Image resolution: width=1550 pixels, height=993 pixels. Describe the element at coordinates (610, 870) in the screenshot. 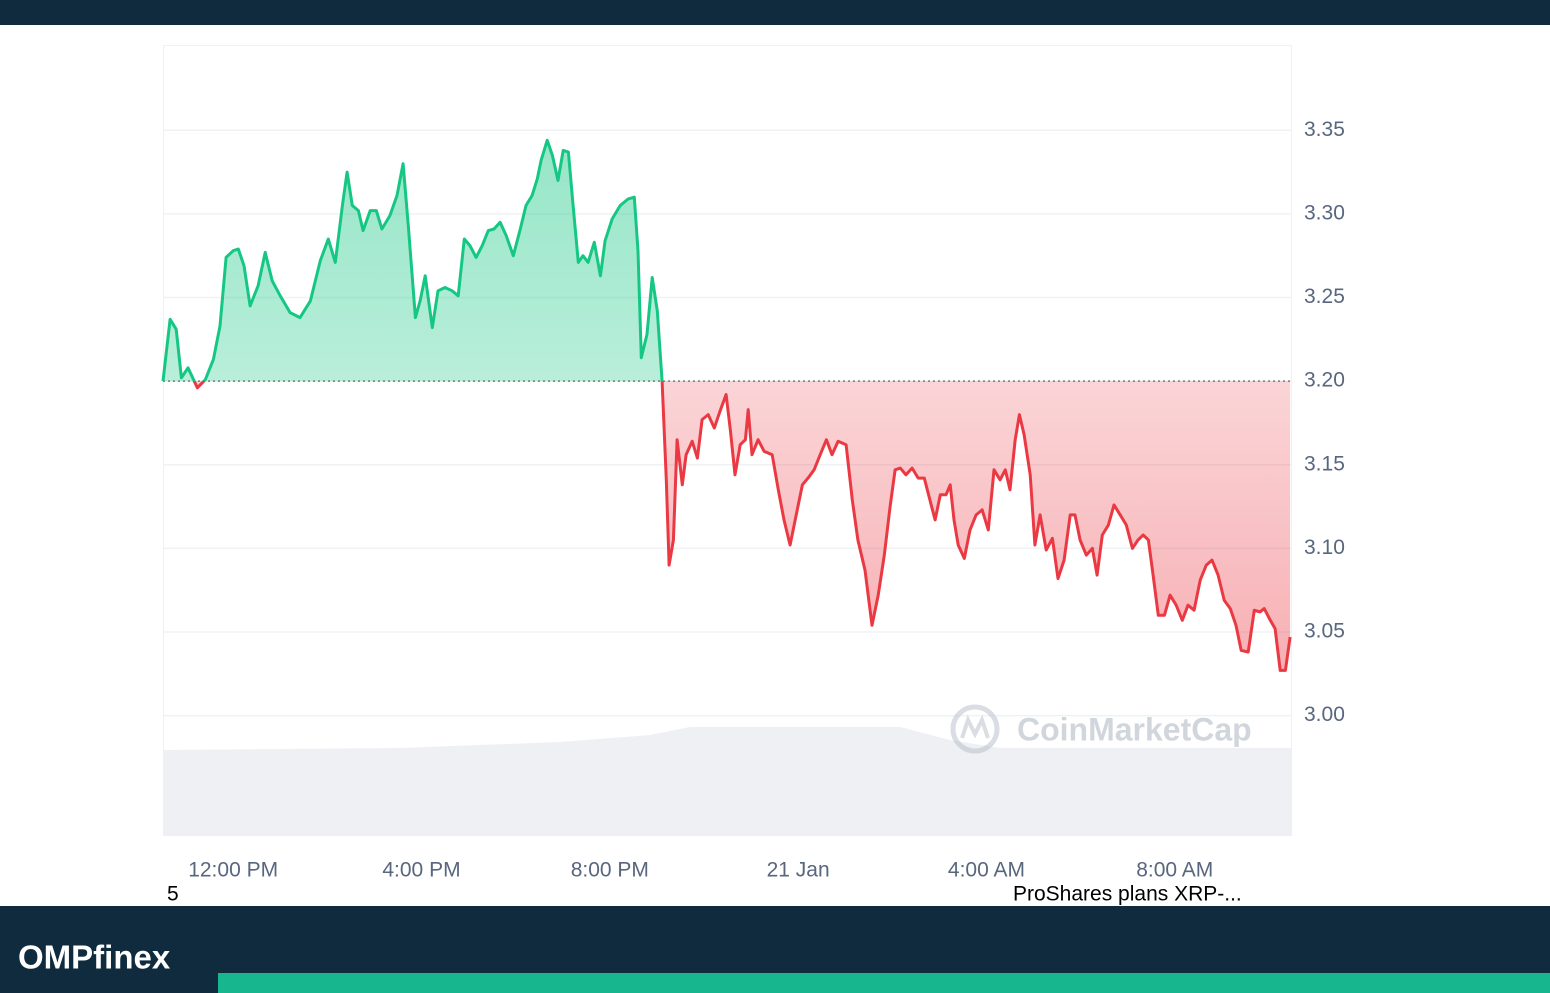

I see `x-tick-label: 8:00 PM` at that location.